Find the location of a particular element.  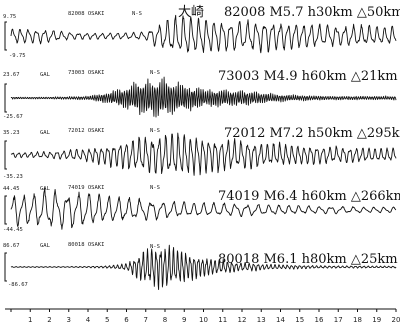

x-tick-label: 4 is located at coordinates (88, 320).